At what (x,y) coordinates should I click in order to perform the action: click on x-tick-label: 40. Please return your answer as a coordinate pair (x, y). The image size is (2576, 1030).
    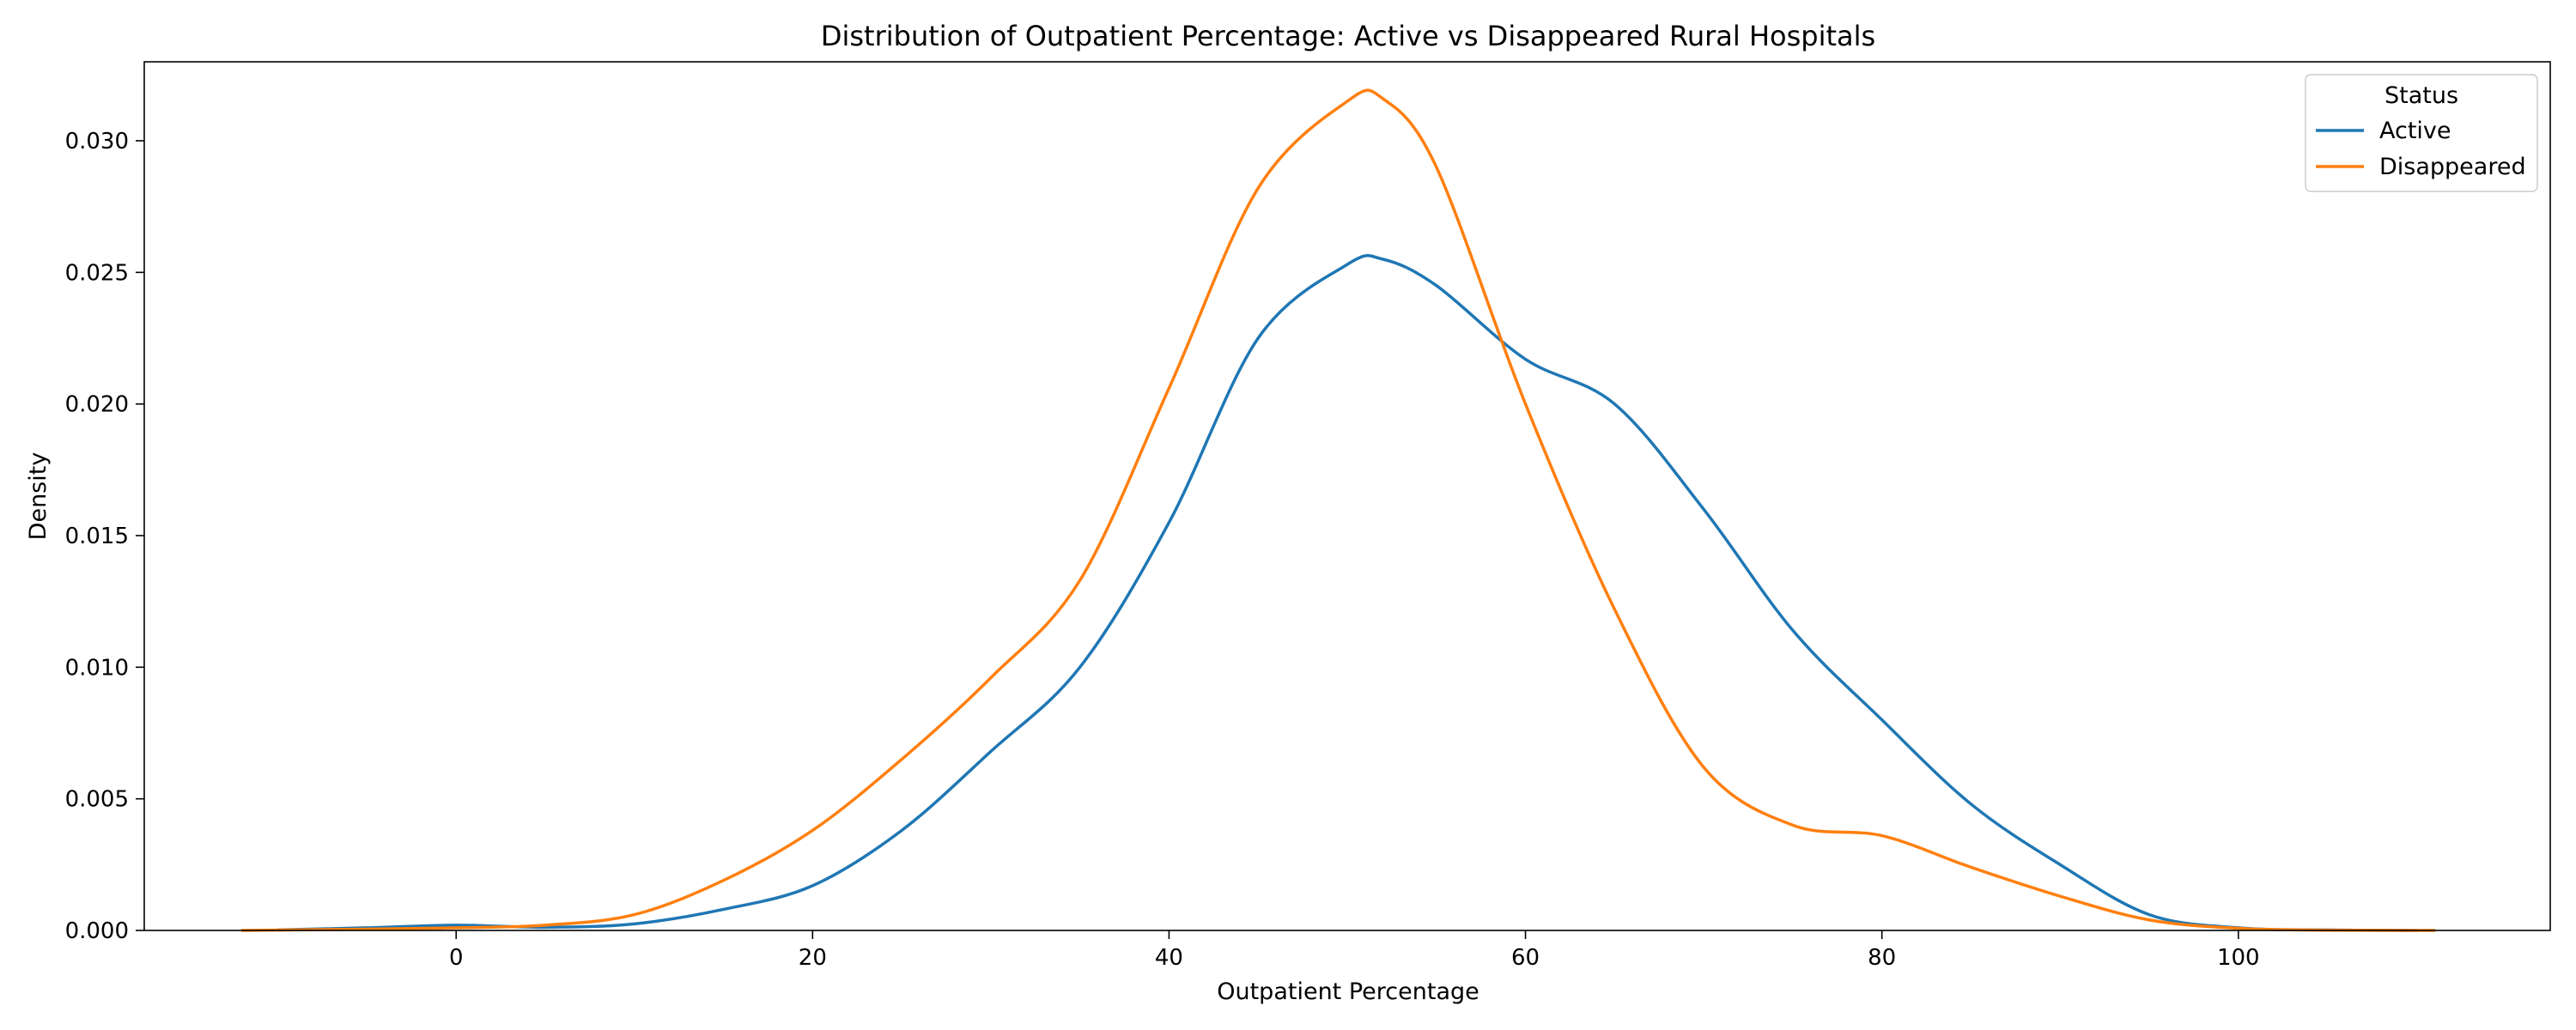
    Looking at the image, I should click on (1169, 958).